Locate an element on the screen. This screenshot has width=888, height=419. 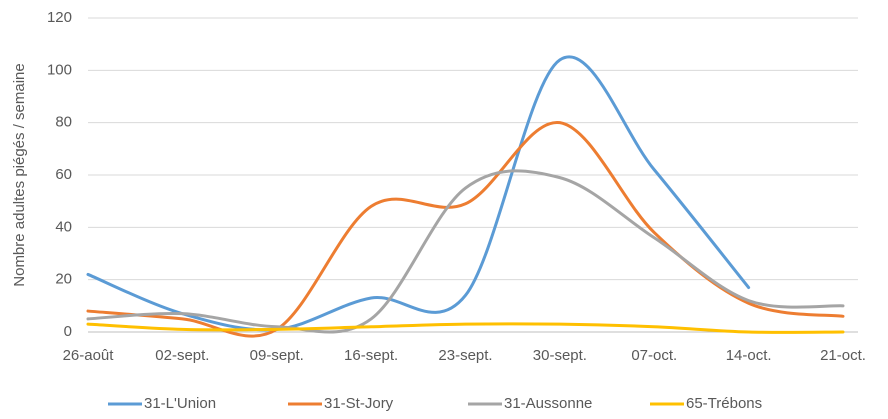
y-tick-label: 20 is located at coordinates (63, 279).